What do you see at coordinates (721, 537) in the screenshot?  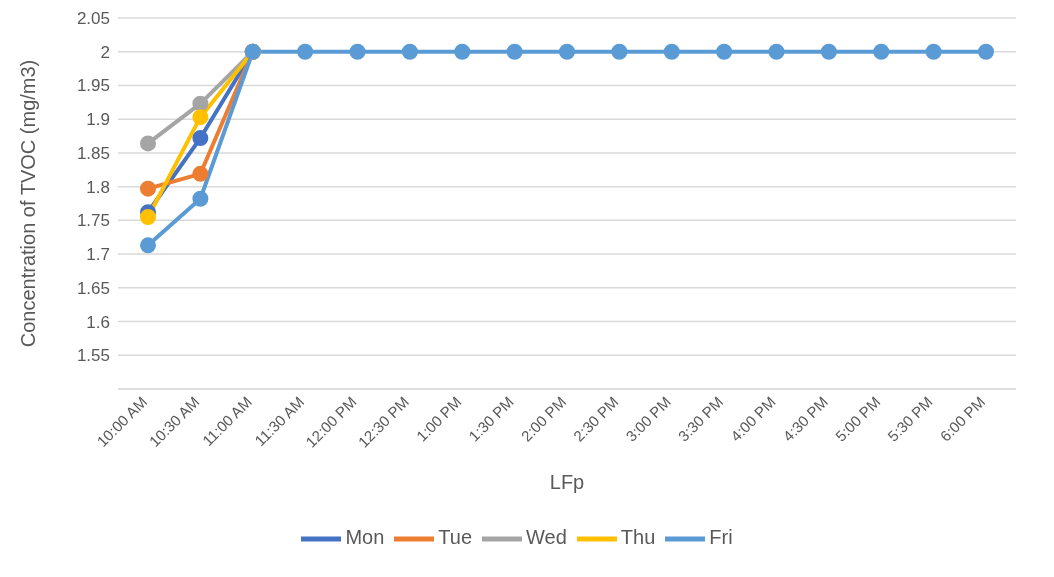 I see `legend-label: Fri` at bounding box center [721, 537].